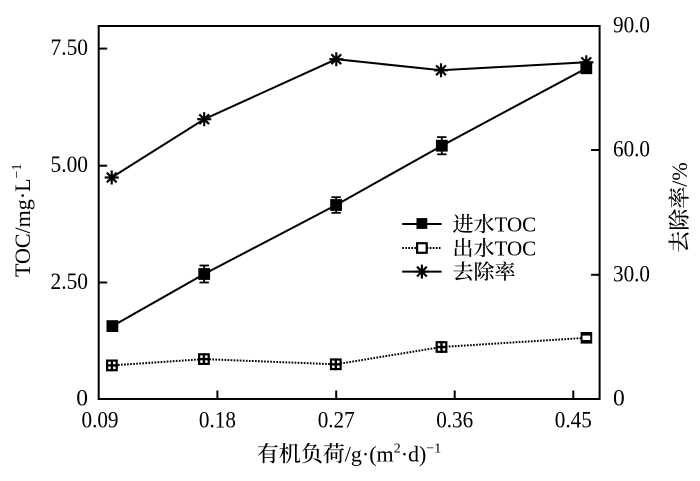 The image size is (700, 481). I want to click on svg-text: 0.18, so click(217, 421).